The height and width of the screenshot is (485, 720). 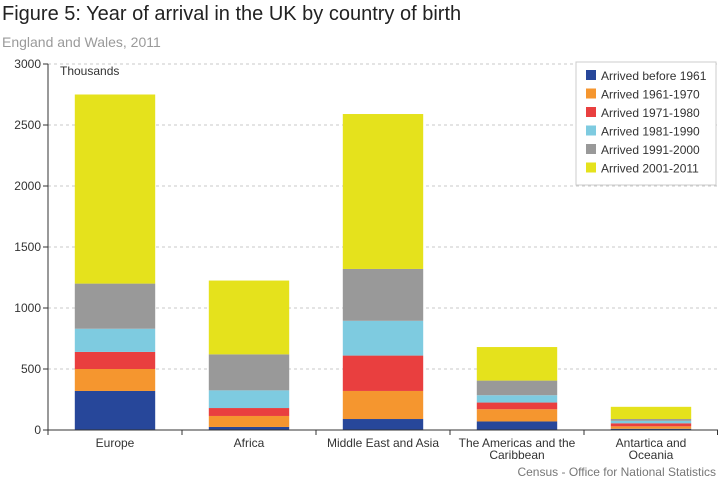 What do you see at coordinates (27, 247) in the screenshot?
I see `y-tick-label: 1500` at bounding box center [27, 247].